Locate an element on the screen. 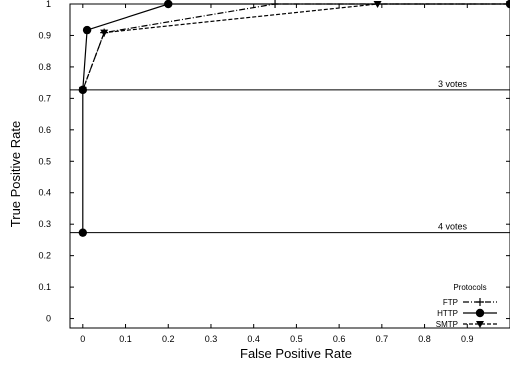  x-tick-label: 0.9 is located at coordinates (467, 339).